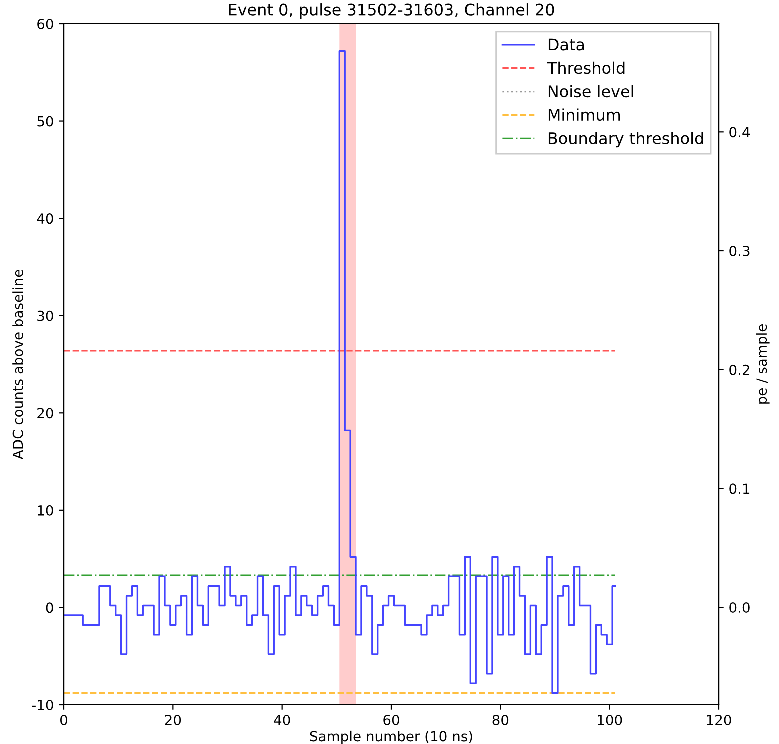  What do you see at coordinates (584, 115) in the screenshot?
I see `legend-label: Minimum` at bounding box center [584, 115].